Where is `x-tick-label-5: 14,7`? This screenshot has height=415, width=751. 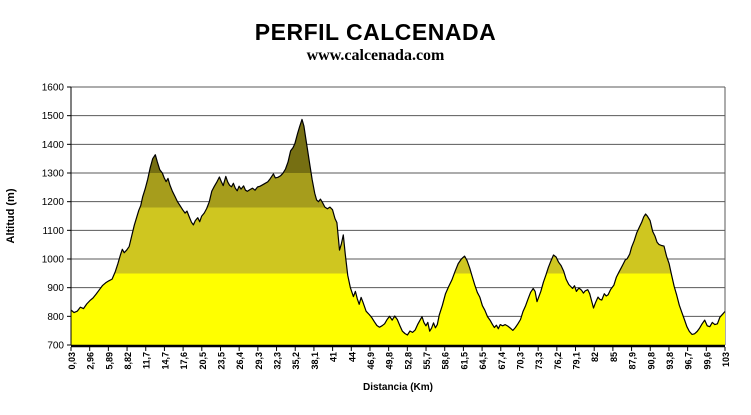
x-tick-label-5: 14,7 is located at coordinates (165, 361).